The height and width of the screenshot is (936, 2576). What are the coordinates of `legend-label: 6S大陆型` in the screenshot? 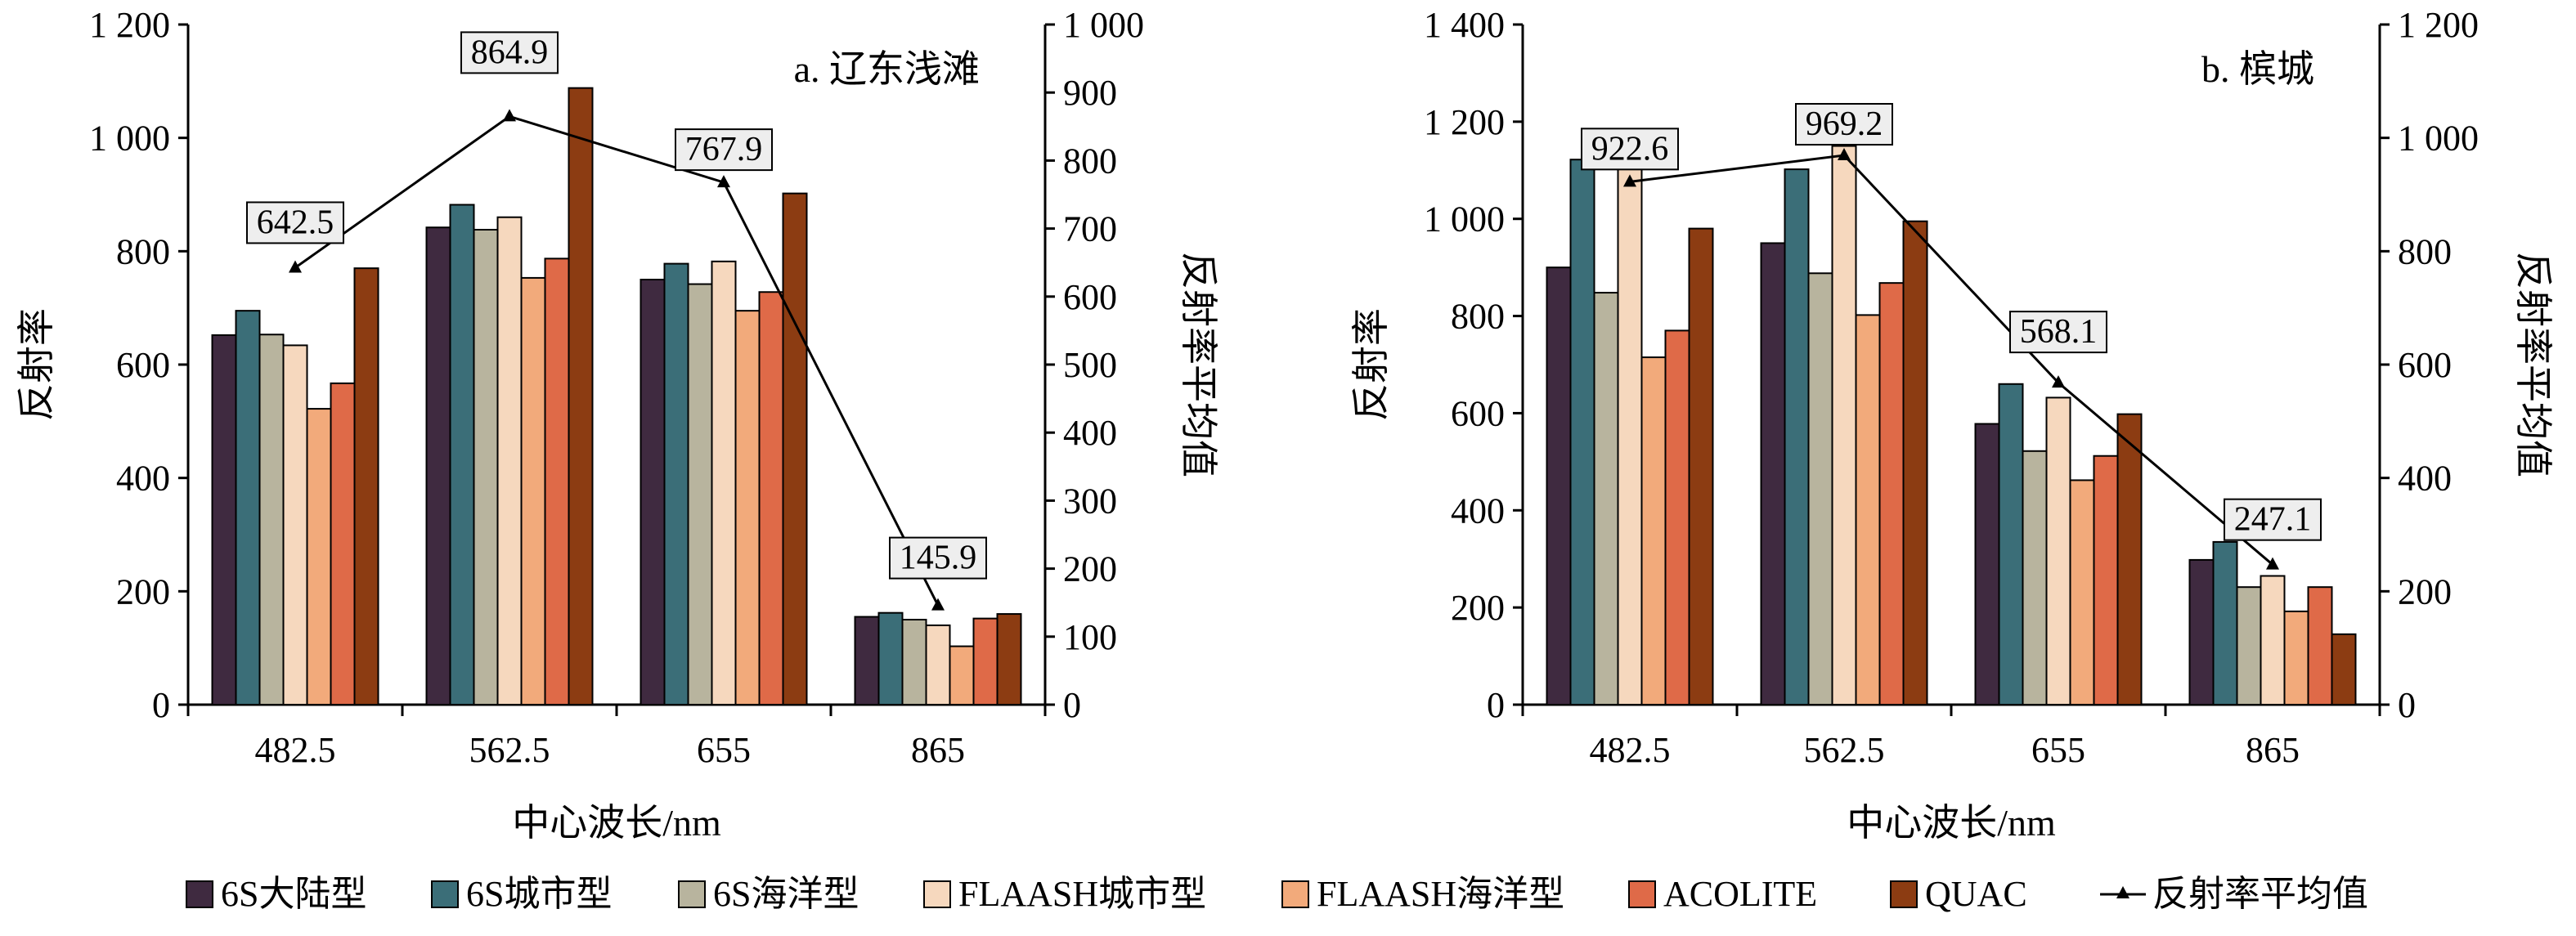 It's located at (293, 894).